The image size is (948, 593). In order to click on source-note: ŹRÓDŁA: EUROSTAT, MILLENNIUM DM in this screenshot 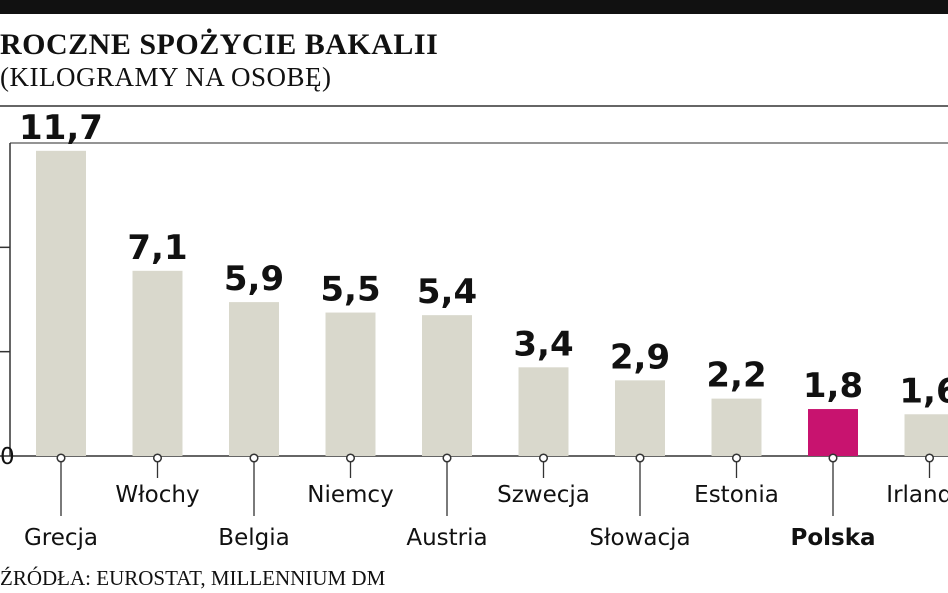, I will do `click(193, 578)`.